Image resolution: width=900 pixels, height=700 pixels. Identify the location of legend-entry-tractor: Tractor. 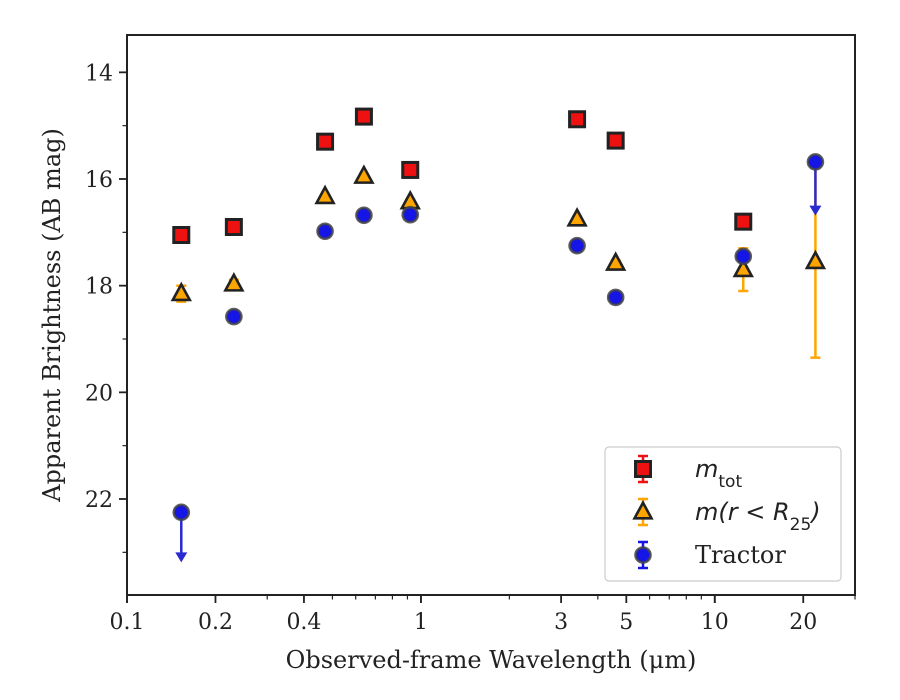
(710, 555).